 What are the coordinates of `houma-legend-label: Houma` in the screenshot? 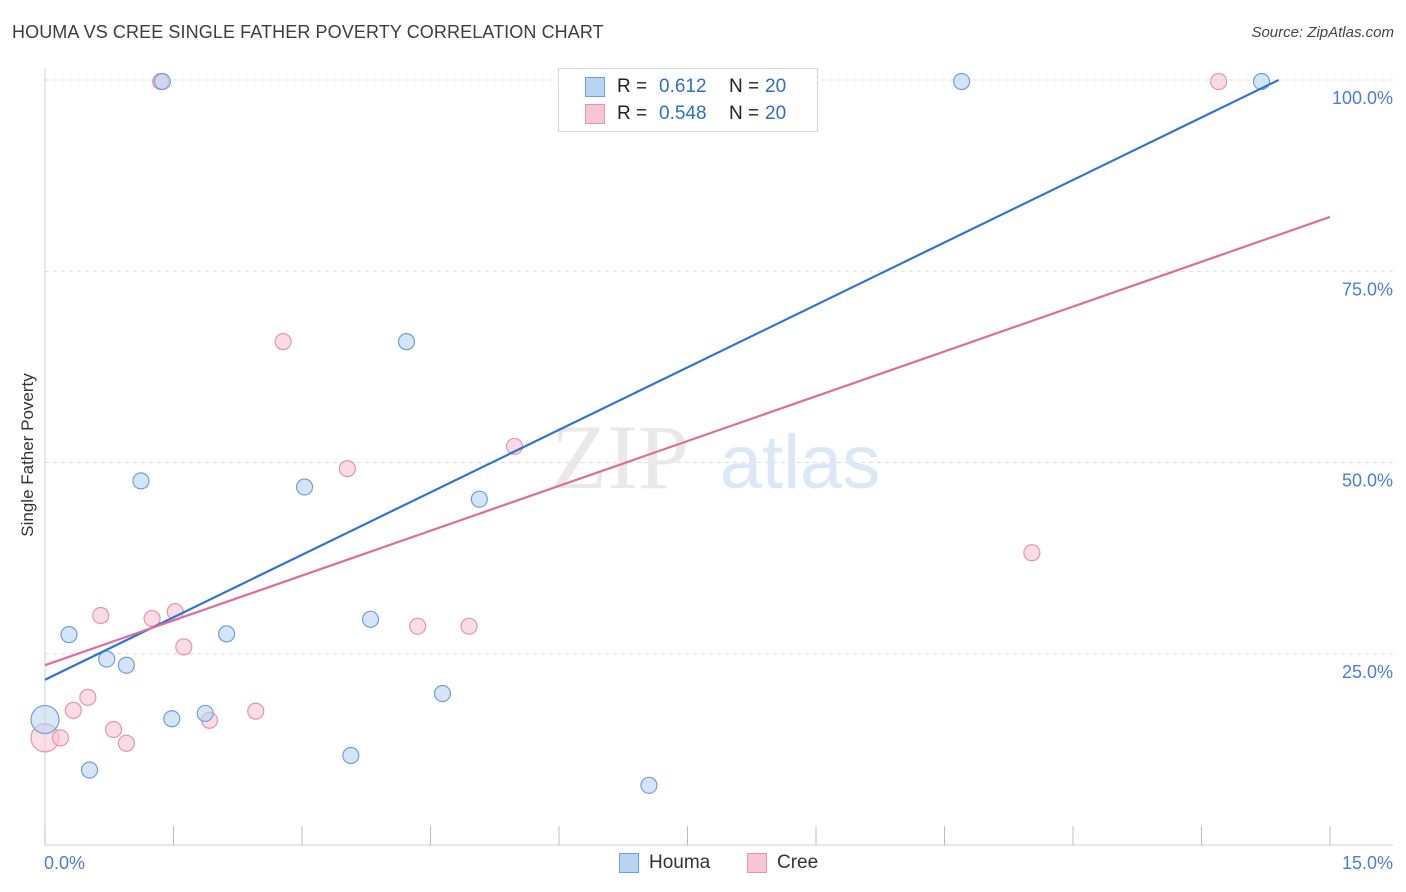 It's located at (680, 862).